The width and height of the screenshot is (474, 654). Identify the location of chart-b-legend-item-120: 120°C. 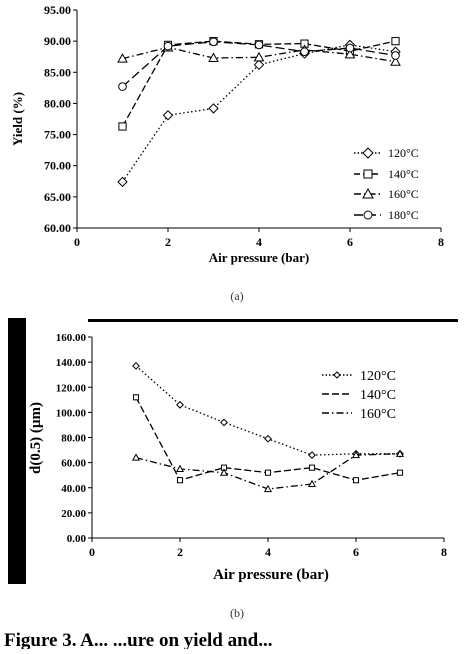
(359, 376).